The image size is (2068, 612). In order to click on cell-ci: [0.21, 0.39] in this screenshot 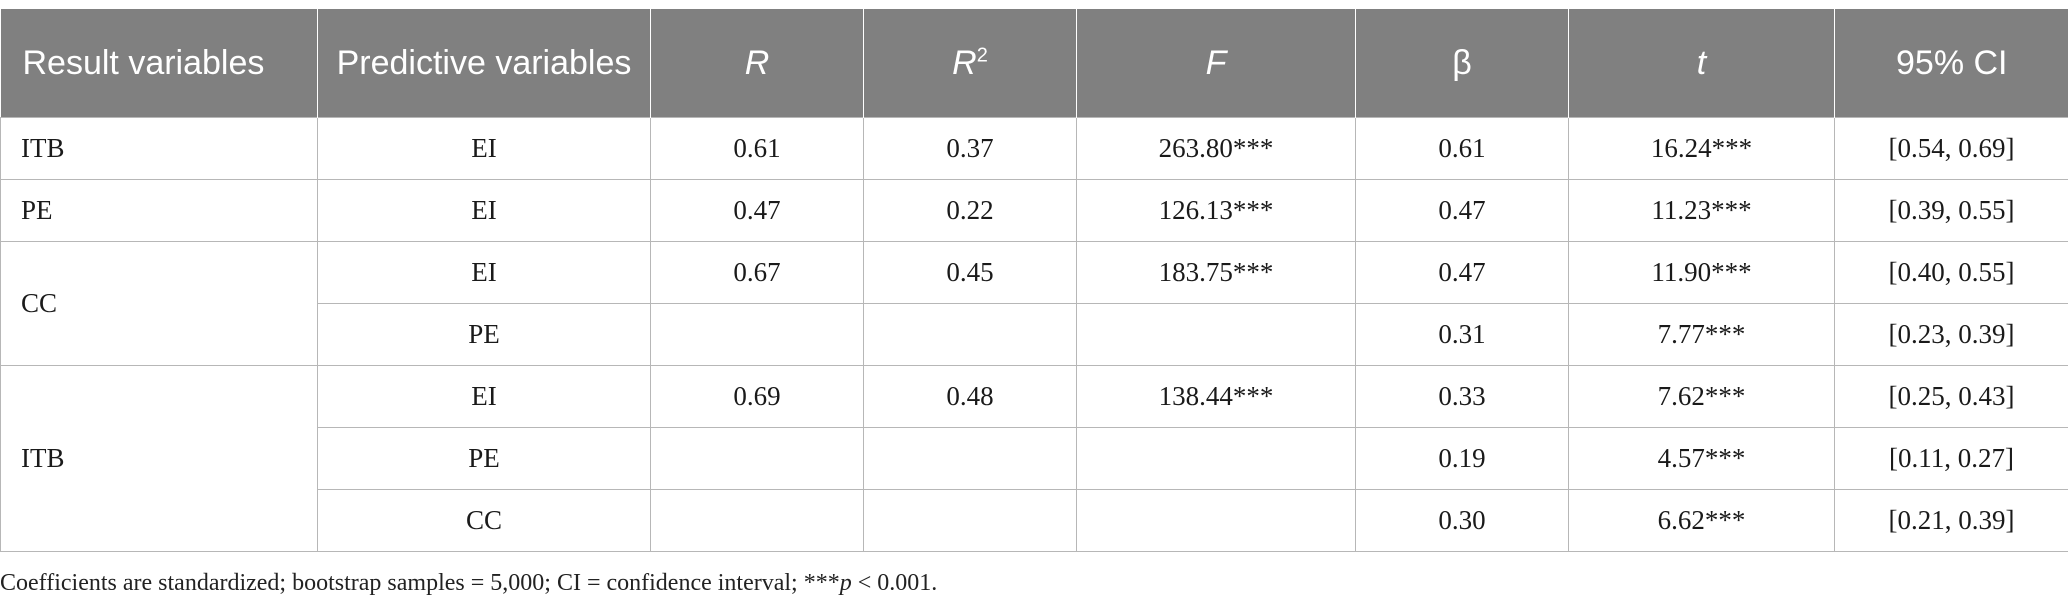, I will do `click(1951, 520)`.